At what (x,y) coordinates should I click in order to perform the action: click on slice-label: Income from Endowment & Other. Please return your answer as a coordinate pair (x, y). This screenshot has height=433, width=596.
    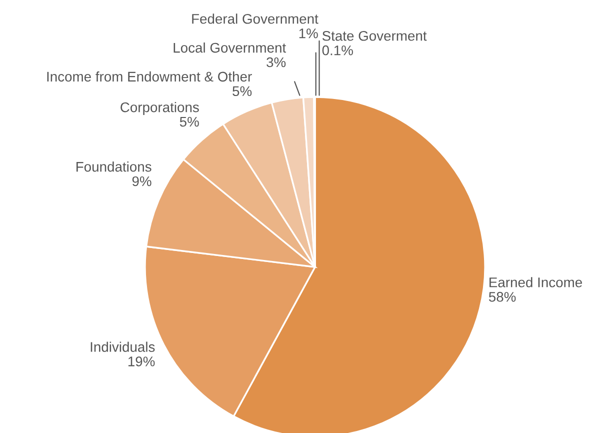
    Looking at the image, I should click on (149, 76).